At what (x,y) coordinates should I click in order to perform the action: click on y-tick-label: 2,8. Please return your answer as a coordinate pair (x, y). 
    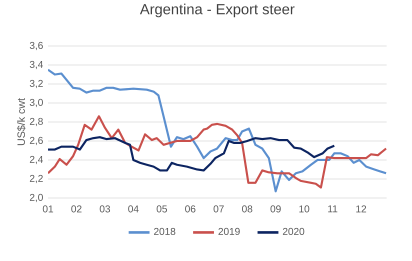
    Looking at the image, I should click on (36, 122).